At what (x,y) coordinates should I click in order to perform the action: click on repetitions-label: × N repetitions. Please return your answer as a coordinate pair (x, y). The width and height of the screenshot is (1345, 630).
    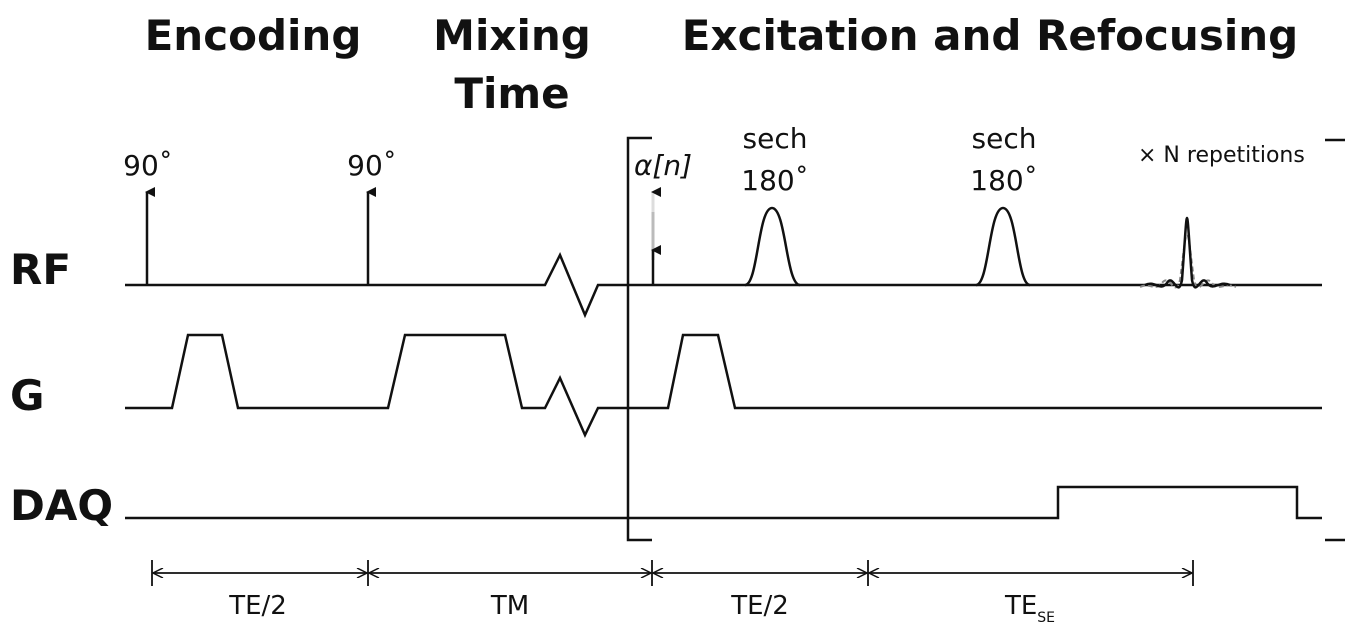
    Looking at the image, I should click on (1221, 155).